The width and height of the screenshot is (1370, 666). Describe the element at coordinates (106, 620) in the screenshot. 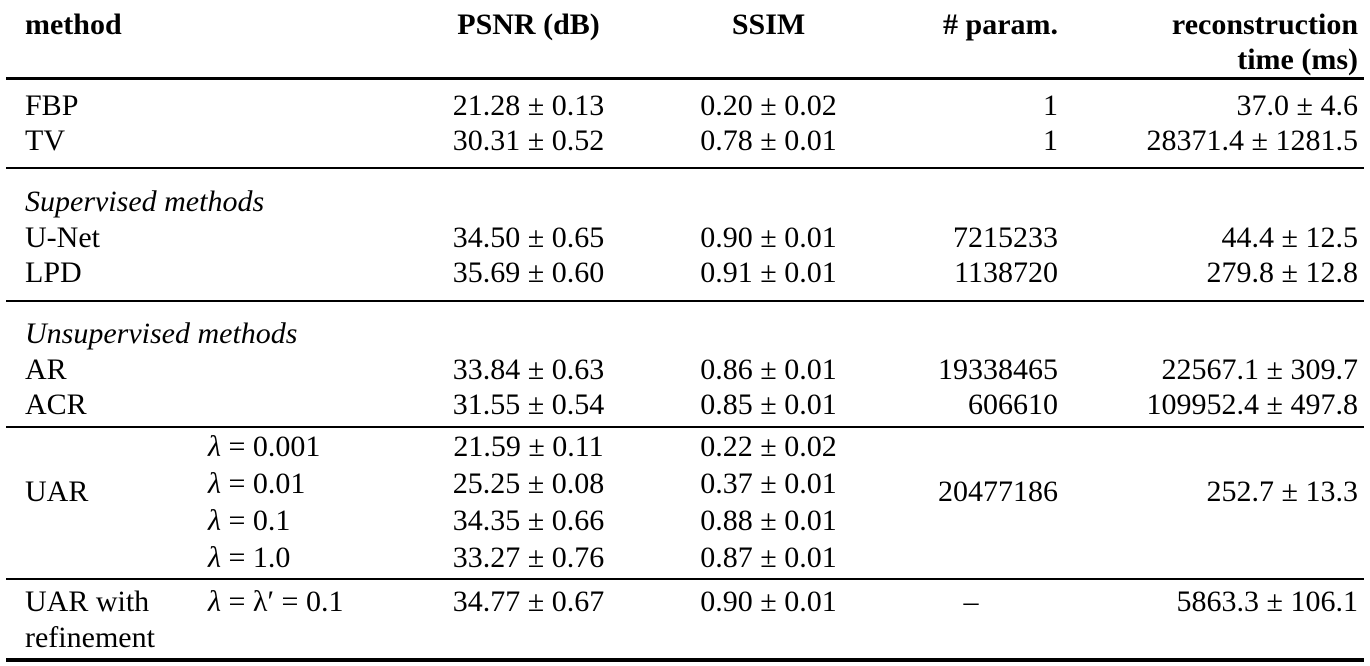

I see `method-name: UAR with refinement` at that location.